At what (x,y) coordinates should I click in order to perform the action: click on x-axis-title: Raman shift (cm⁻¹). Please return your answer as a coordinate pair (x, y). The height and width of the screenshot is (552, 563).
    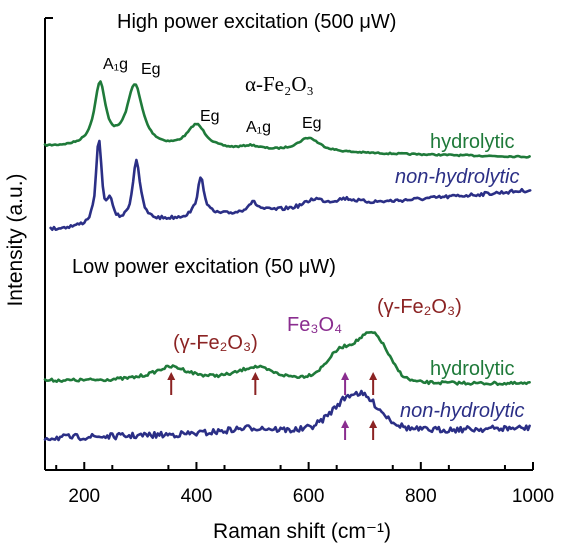
    Looking at the image, I should click on (302, 531).